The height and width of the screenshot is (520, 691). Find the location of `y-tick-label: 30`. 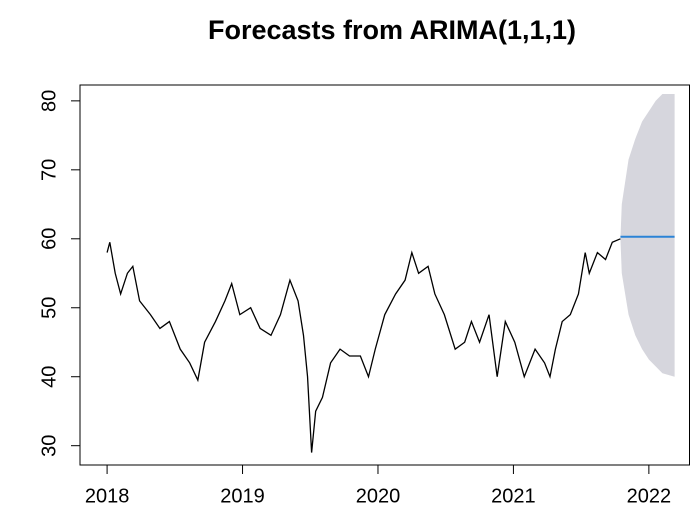

y-tick-label: 30 is located at coordinates (49, 446).